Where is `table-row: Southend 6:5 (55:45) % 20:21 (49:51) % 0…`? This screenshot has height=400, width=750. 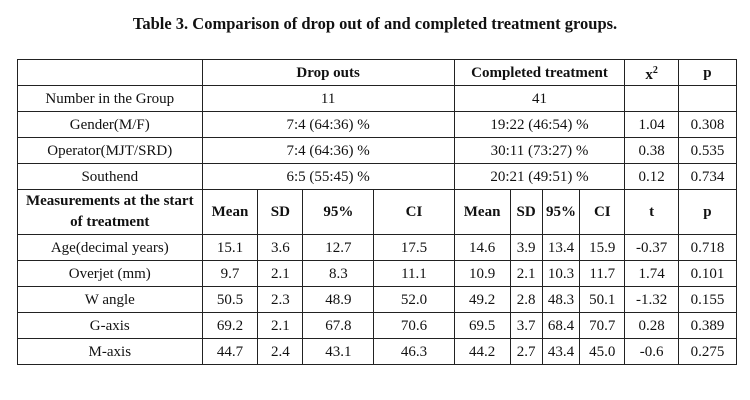 table-row: Southend 6:5 (55:45) % 20:21 (49:51) % 0… is located at coordinates (377, 176).